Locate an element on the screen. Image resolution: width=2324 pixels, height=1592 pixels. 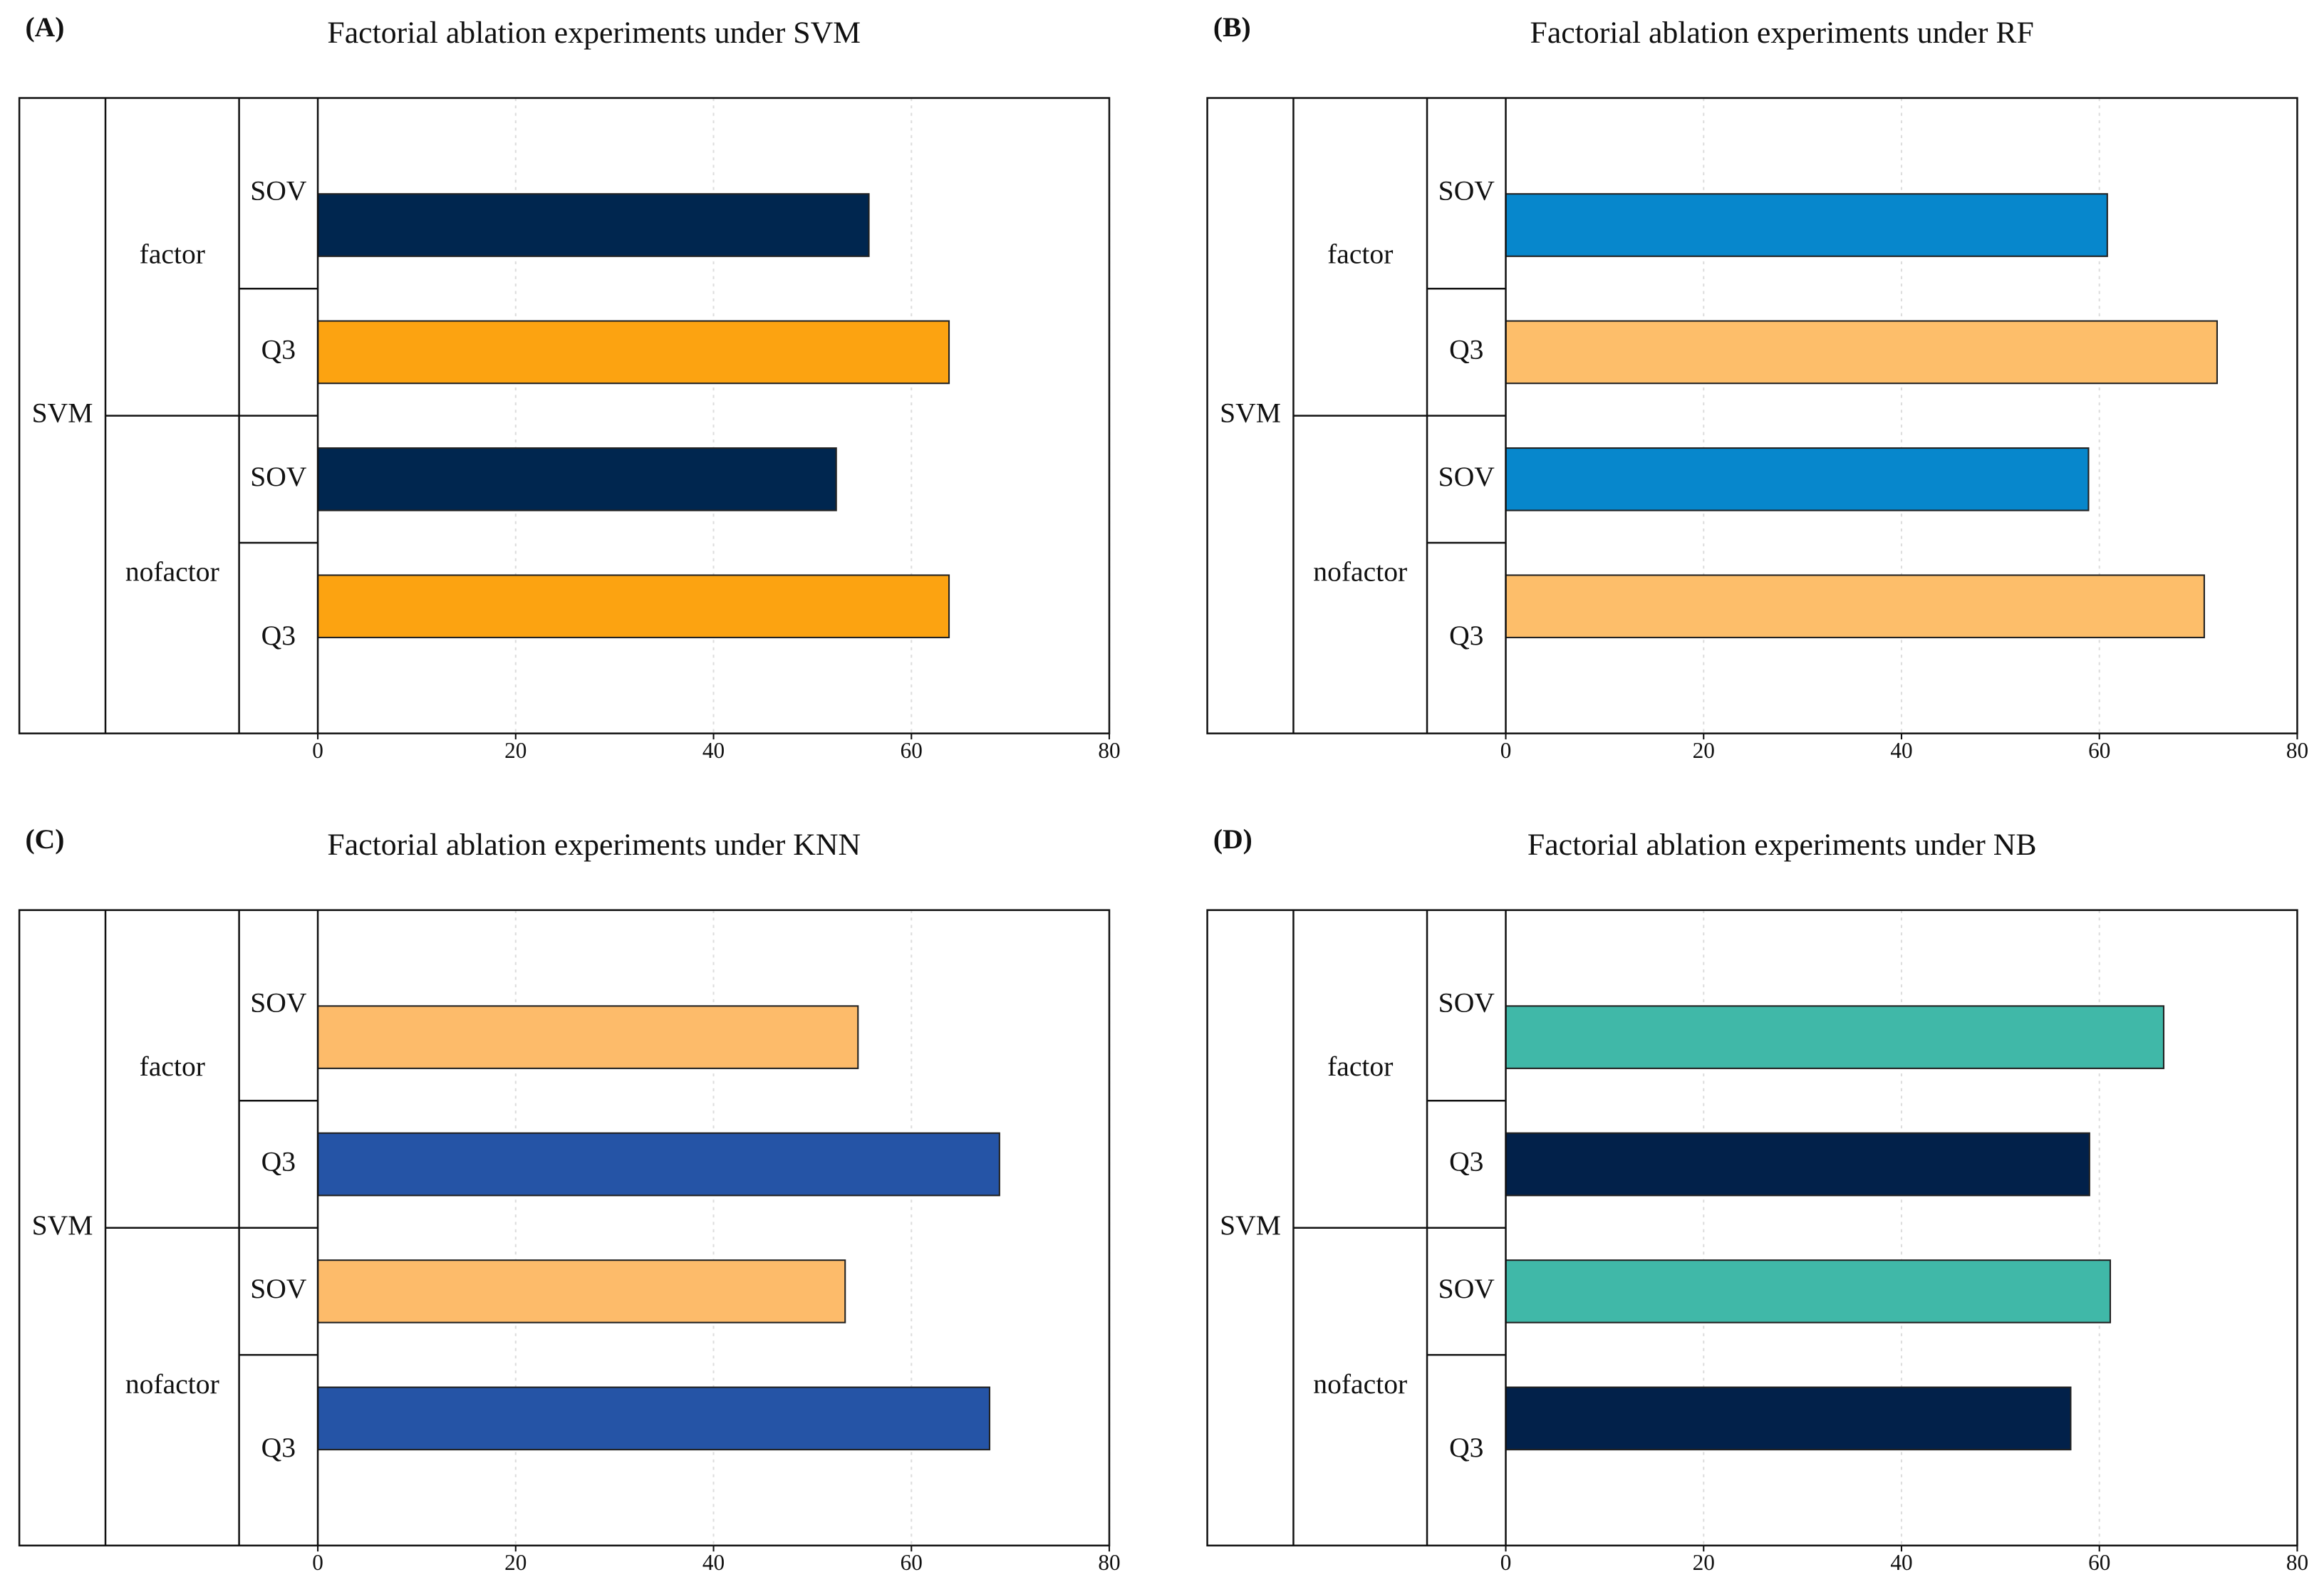
panel-label: (A) is located at coordinates (44, 27).